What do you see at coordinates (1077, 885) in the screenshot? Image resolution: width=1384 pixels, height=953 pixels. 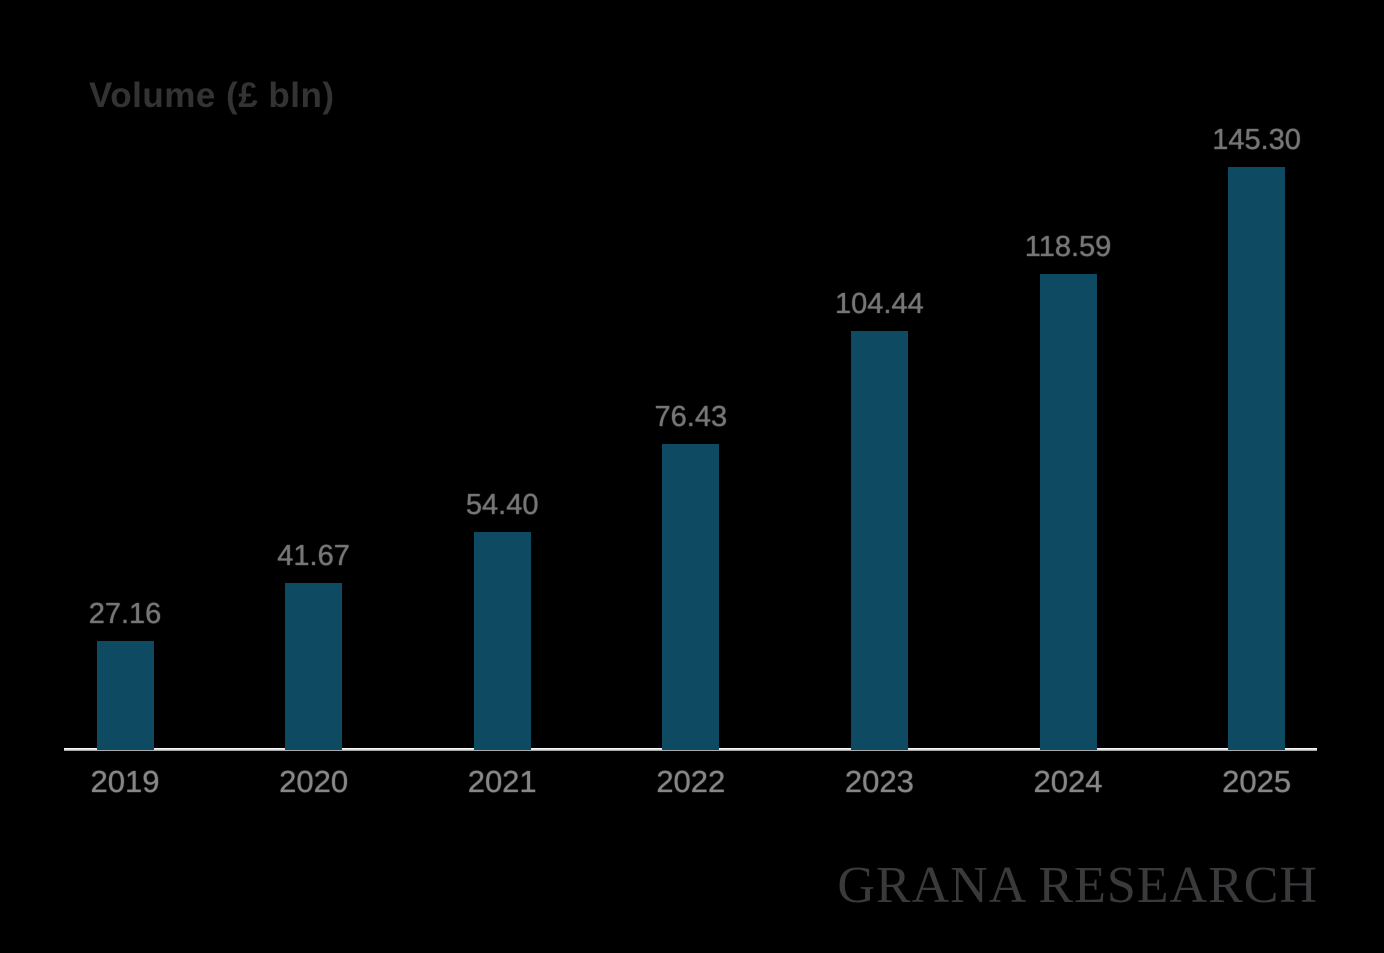 I see `watermark-text: GRANA RESEARCH` at bounding box center [1077, 885].